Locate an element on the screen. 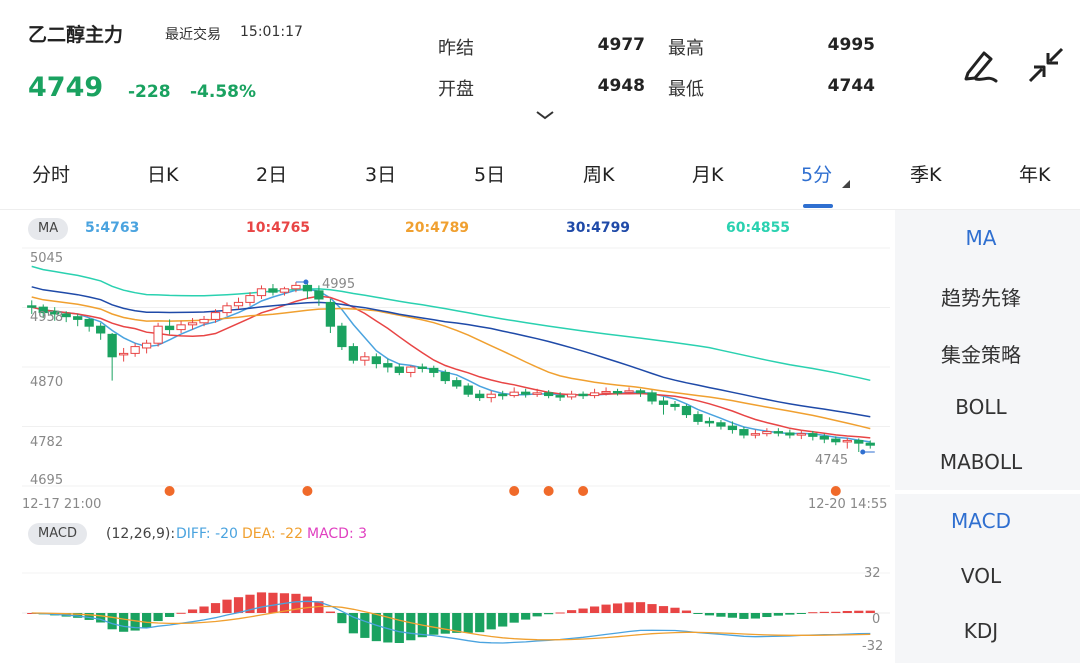 This screenshot has height=663, width=1080. macd-chart: 32 0 -32 is located at coordinates (447, 609).